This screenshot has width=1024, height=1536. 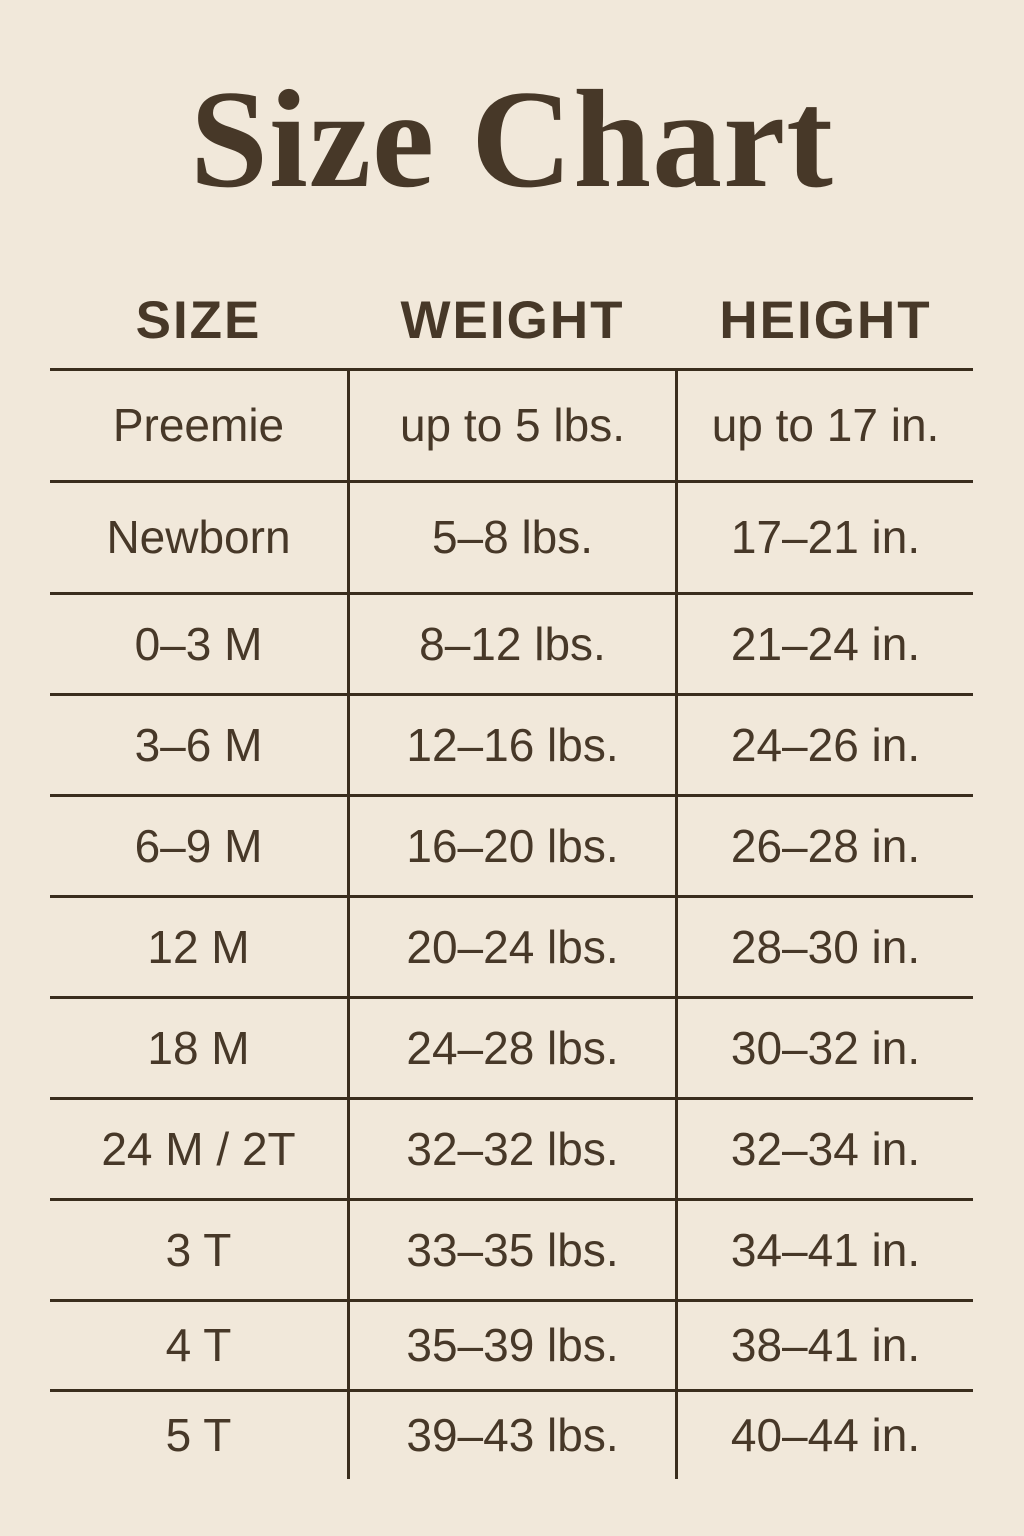 I want to click on cell-weight: 24–28 lbs., so click(x=512, y=1048).